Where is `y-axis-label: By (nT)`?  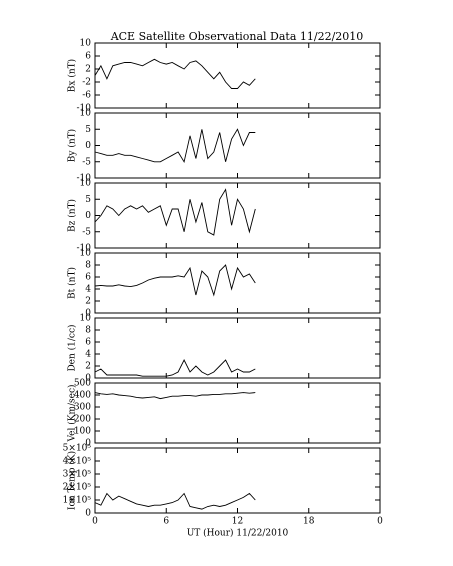 y-axis-label: By (nT) is located at coordinates (72, 145).